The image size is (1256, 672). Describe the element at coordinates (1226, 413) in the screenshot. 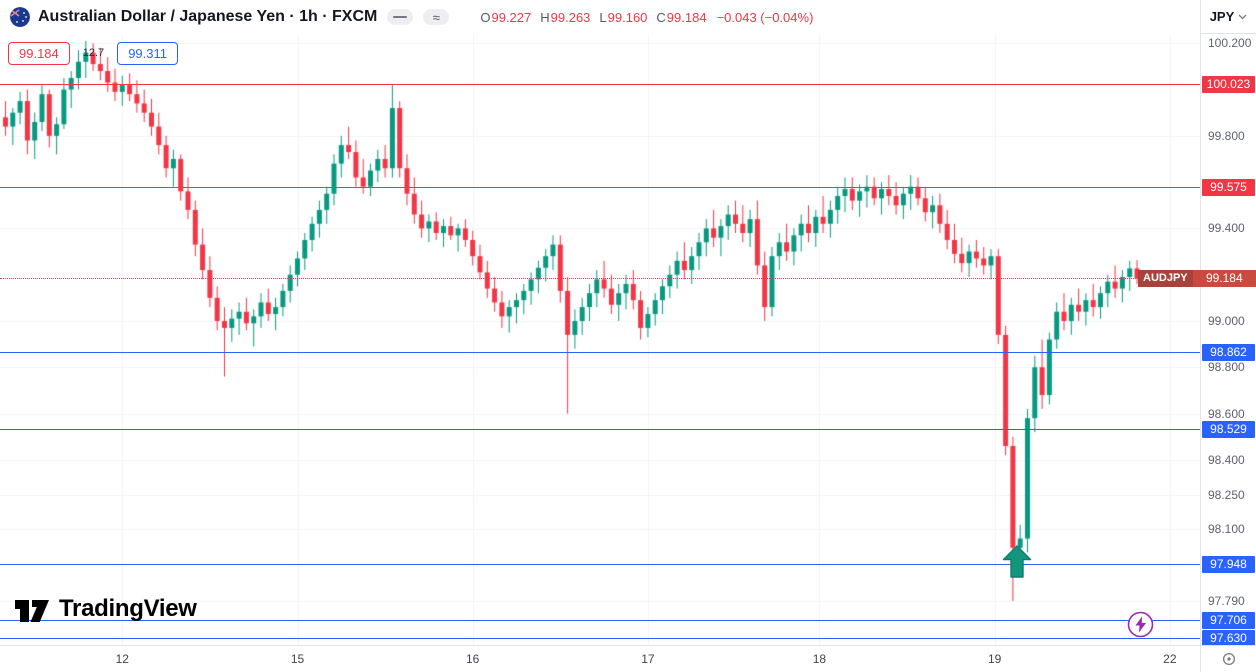

I see `price-axis-tick: 98.600` at that location.